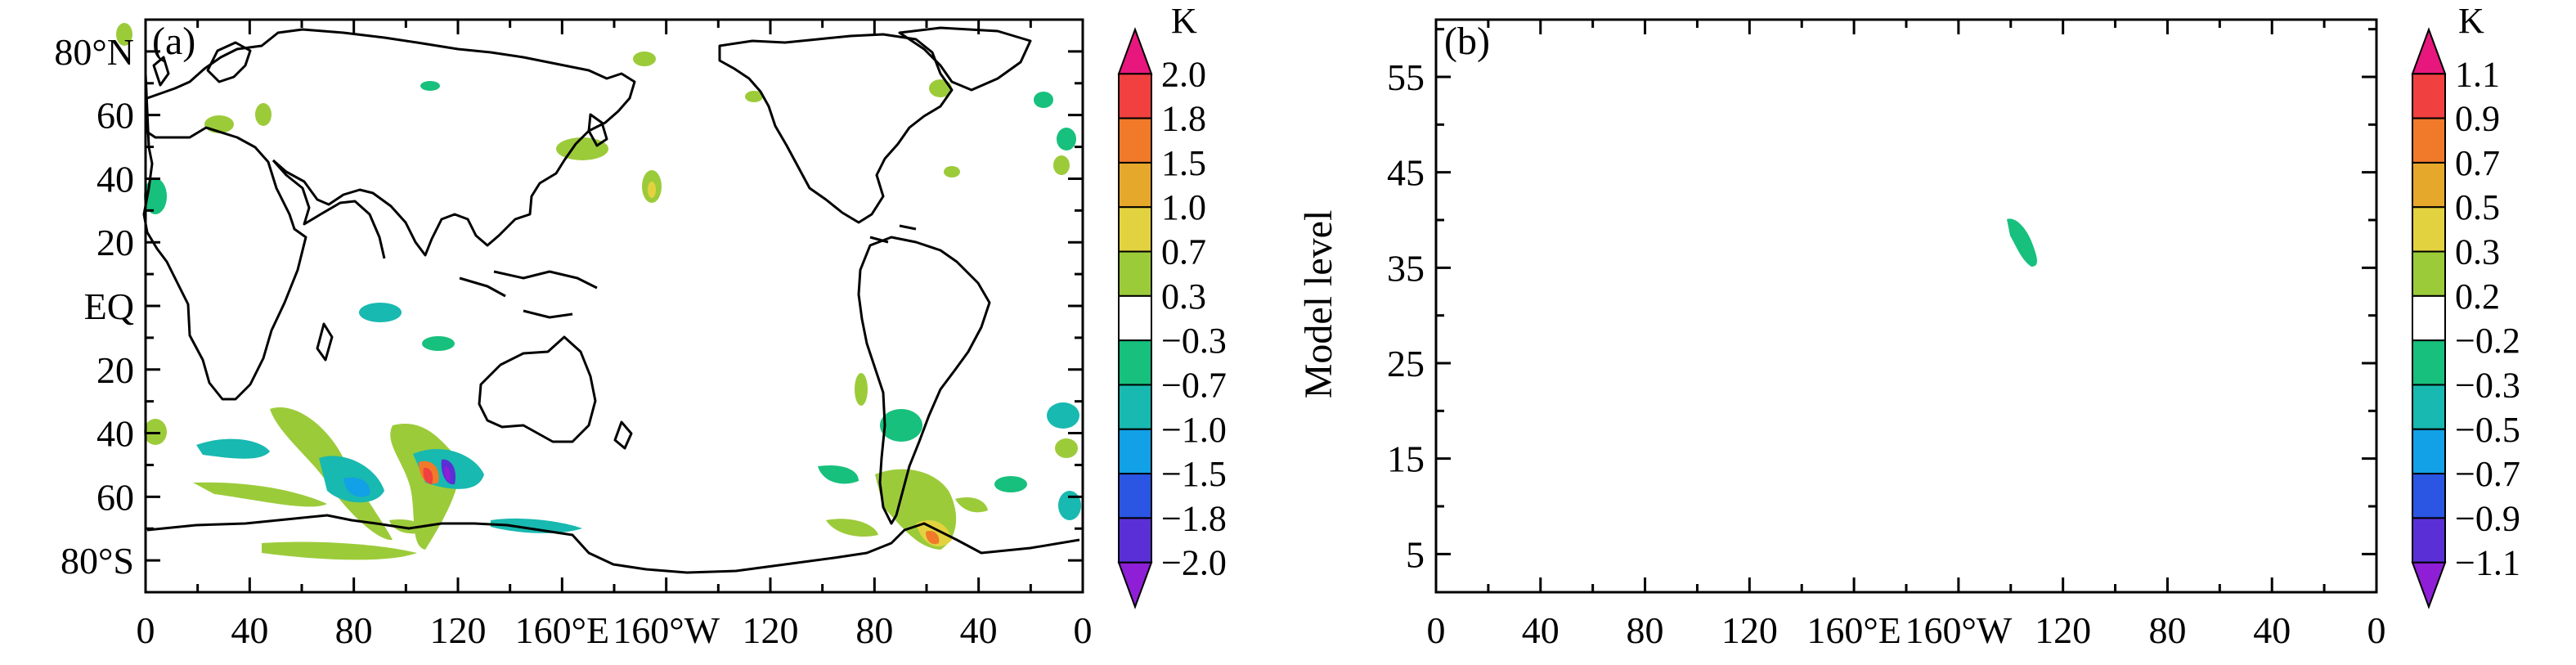 This screenshot has width=2576, height=665. Describe the element at coordinates (528, 294) in the screenshot. I see `coastline-se-asia-islands` at that location.